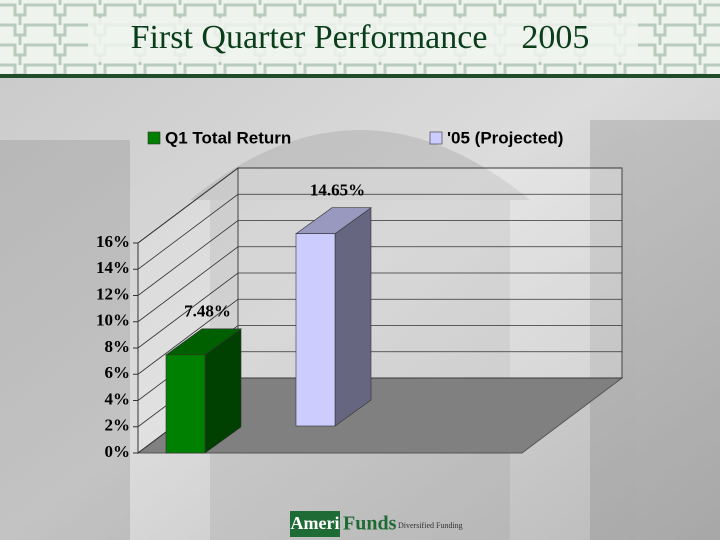  Describe the element at coordinates (113, 241) in the screenshot. I see `y-tick-label: 16%` at that location.